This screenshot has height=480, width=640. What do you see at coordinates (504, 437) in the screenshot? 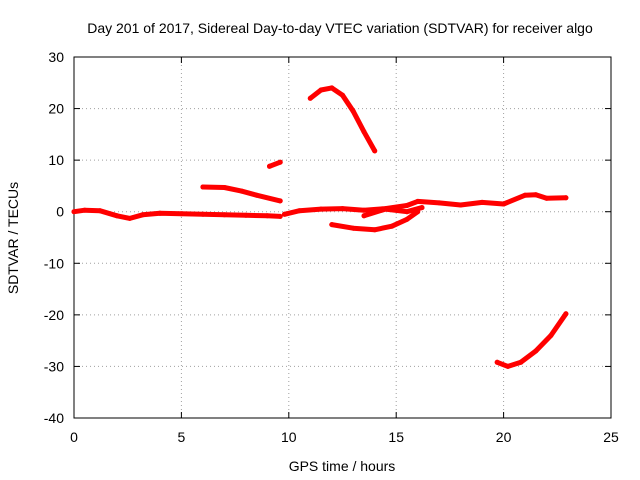
I see `x-tick-label: 20` at bounding box center [504, 437].